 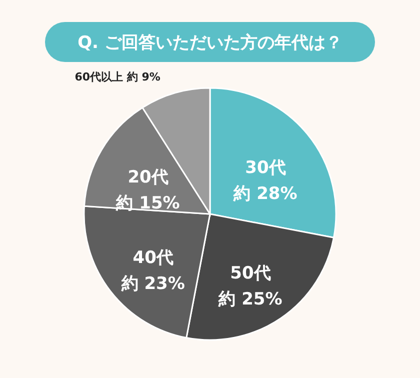 What do you see at coordinates (148, 177) in the screenshot?
I see `slice-label: 20代` at bounding box center [148, 177].